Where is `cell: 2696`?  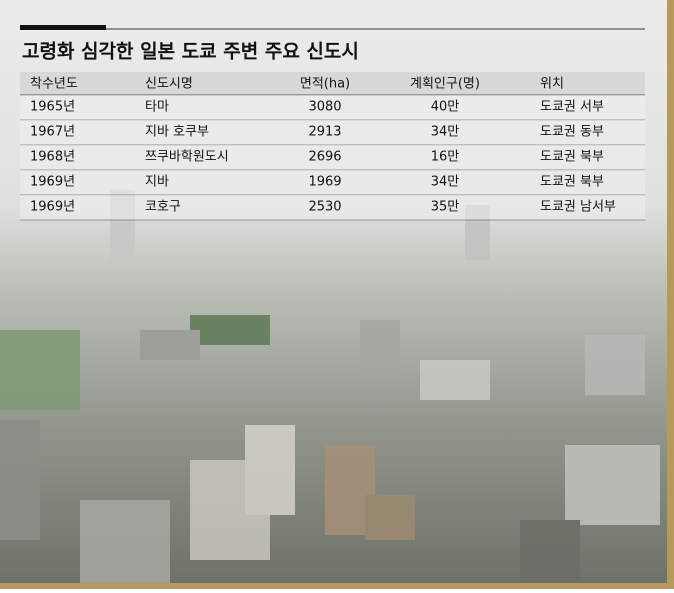 cell: 2696 is located at coordinates (324, 157).